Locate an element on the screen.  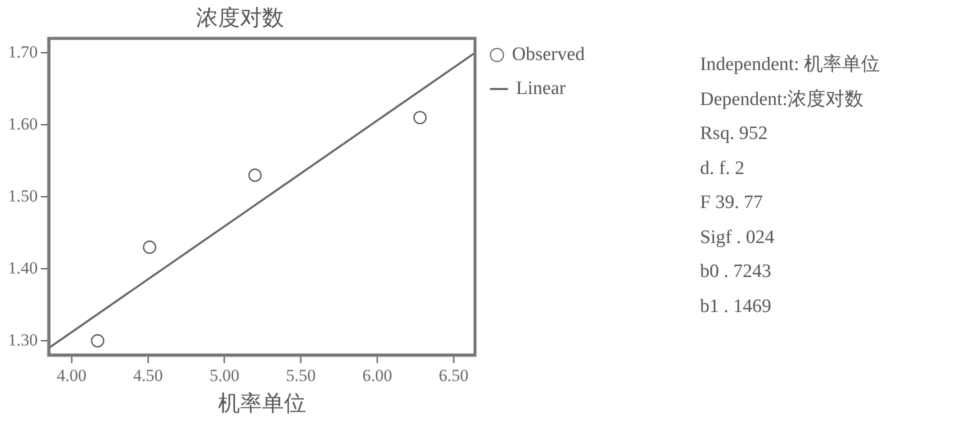
y-tick-label: 1.50 is located at coordinates (23, 196).